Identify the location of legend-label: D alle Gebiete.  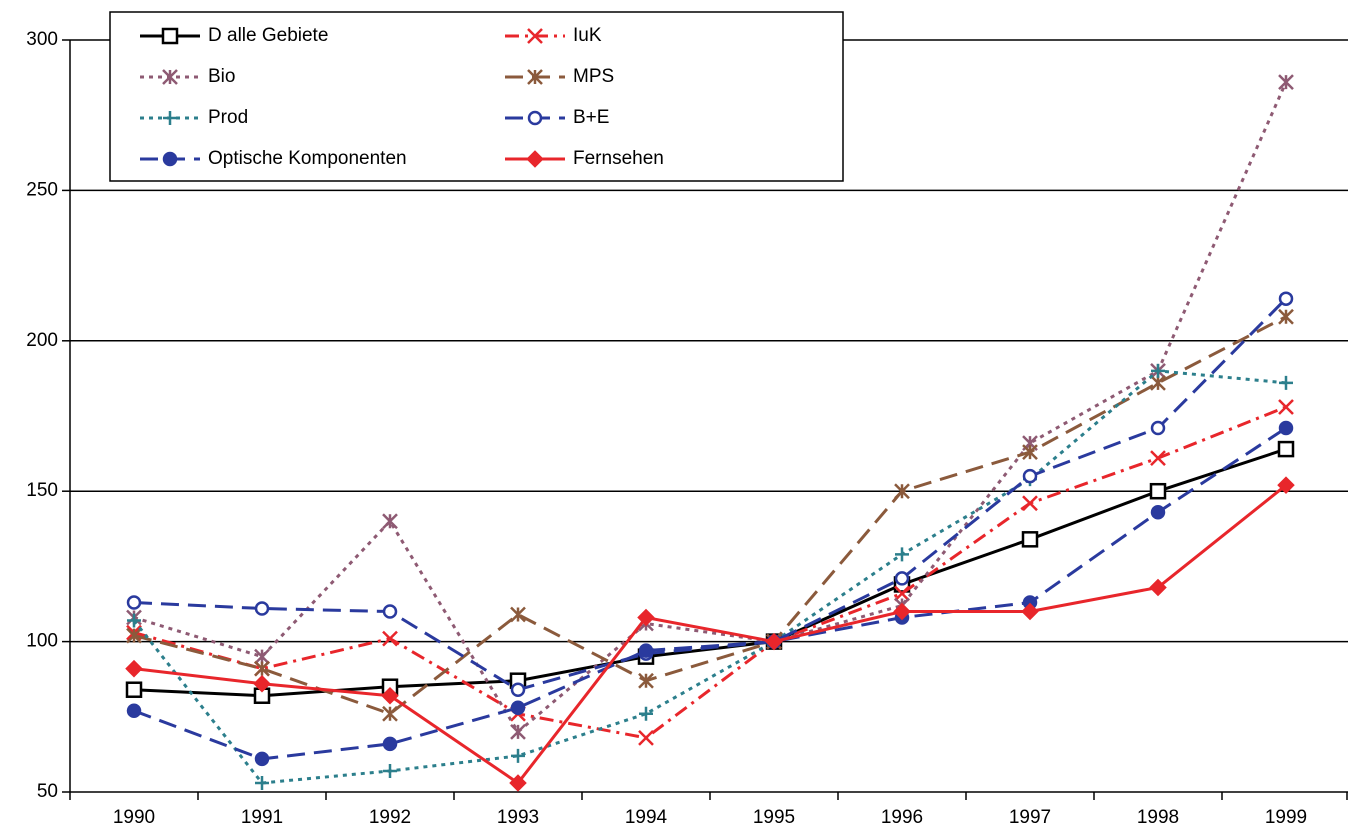
(268, 35).